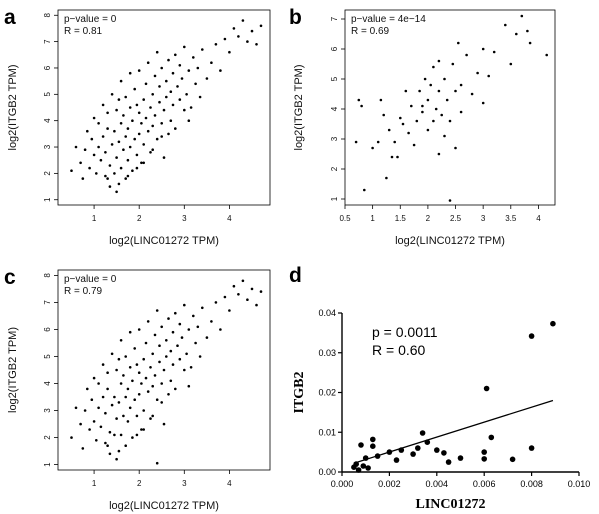 This screenshot has width=599, height=514. What do you see at coordinates (90, 279) in the screenshot?
I see `stat-annotation: p−value = 0` at bounding box center [90, 279].